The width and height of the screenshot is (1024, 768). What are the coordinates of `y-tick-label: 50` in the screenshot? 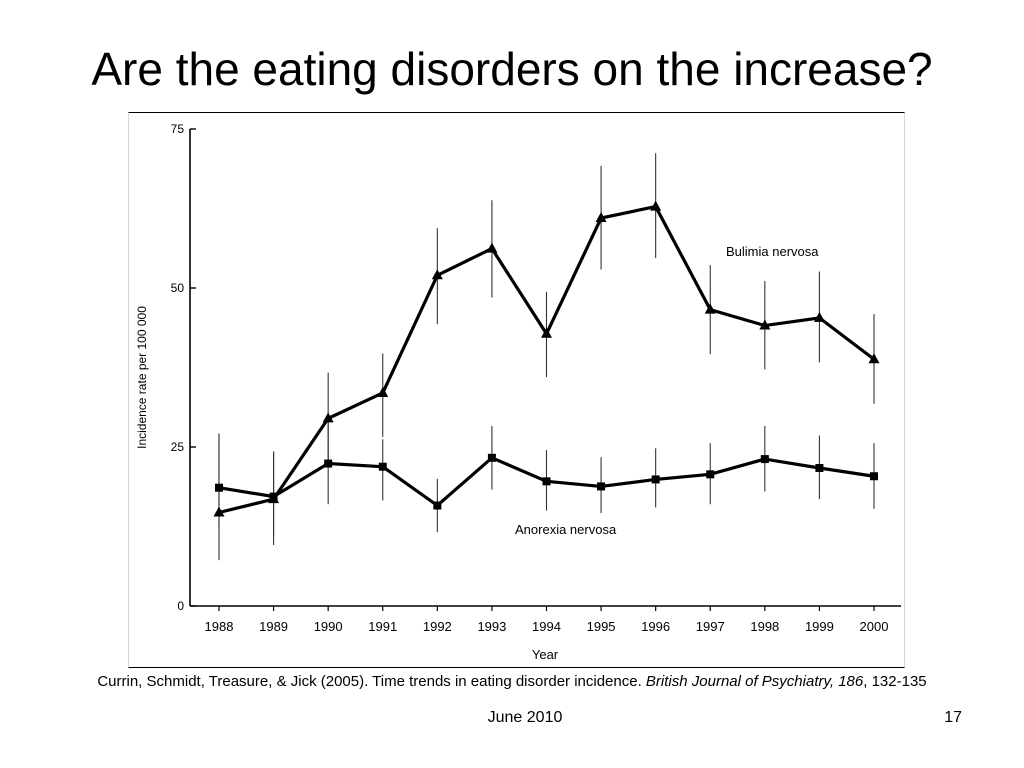 It's located at (178, 288).